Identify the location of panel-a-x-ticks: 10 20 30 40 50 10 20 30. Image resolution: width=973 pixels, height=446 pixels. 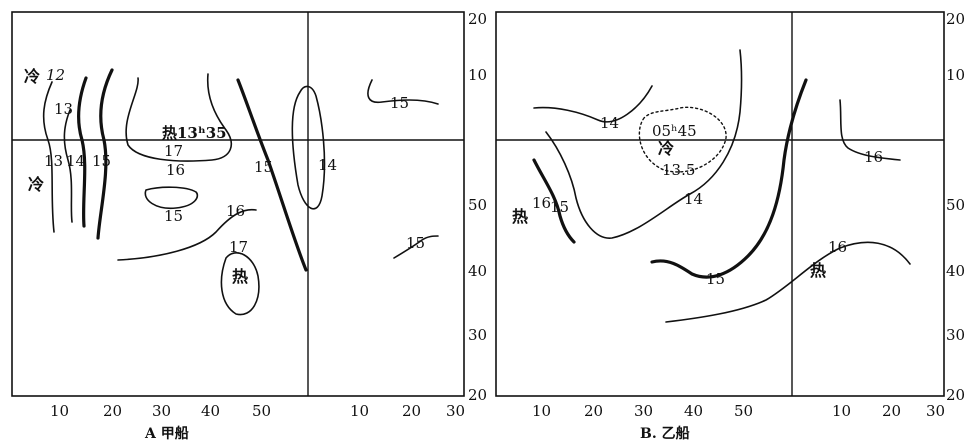
(257, 411).